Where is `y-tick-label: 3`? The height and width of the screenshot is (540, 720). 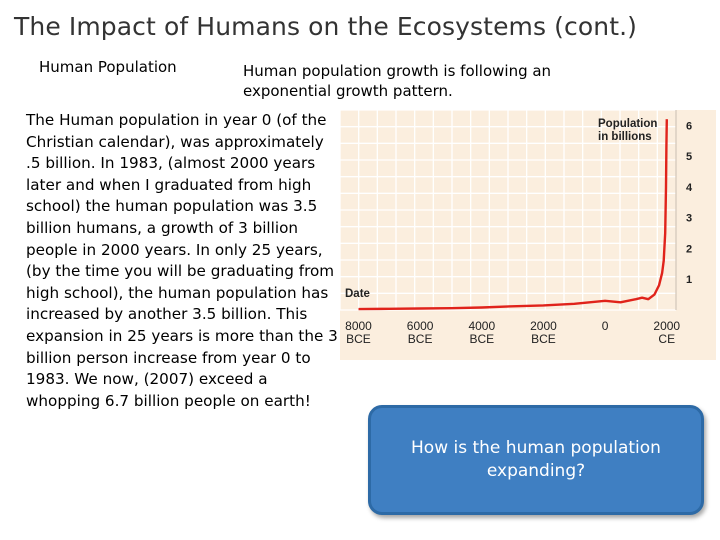
y-tick-label: 3 is located at coordinates (689, 219).